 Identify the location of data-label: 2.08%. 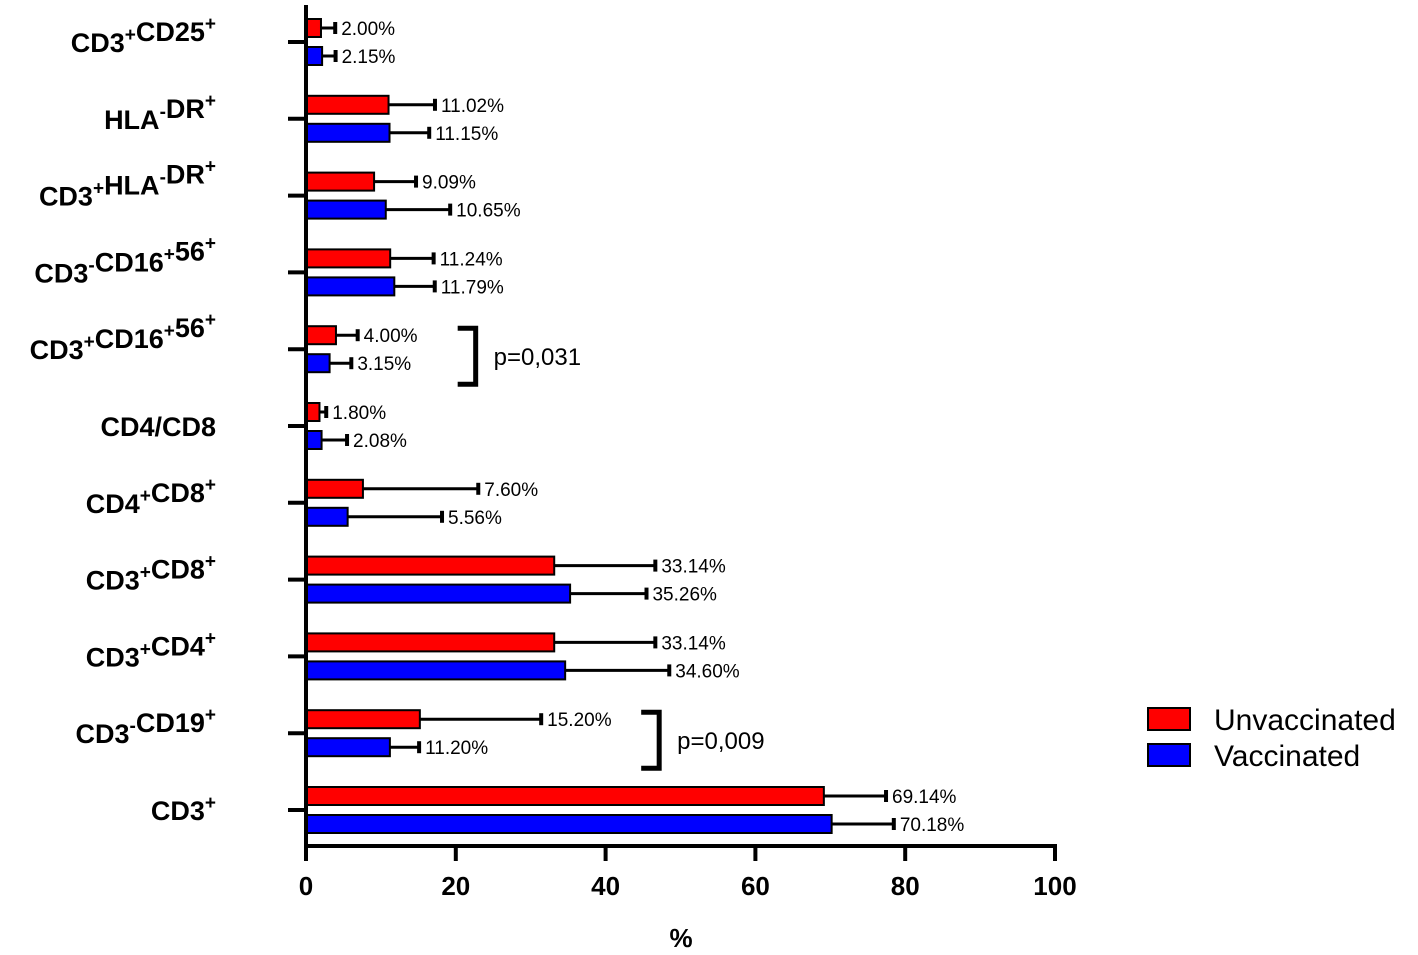
(380, 441).